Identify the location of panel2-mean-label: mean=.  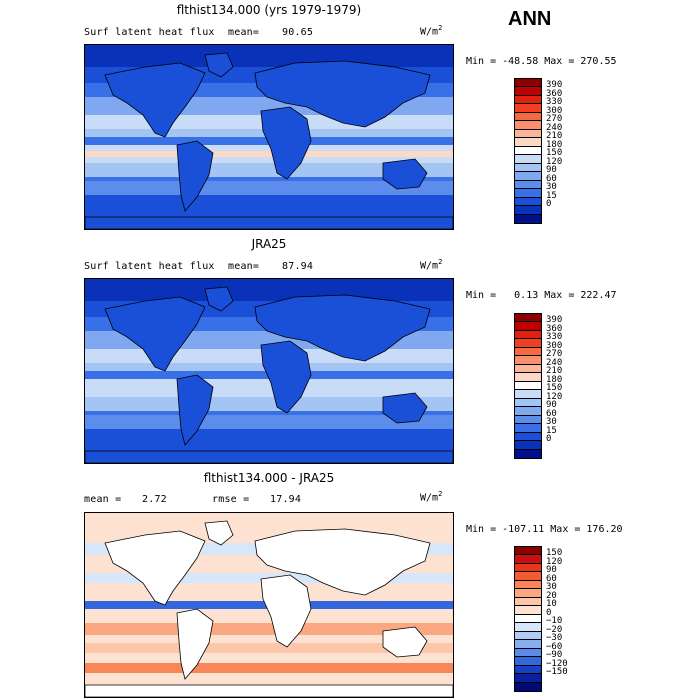
(244, 266).